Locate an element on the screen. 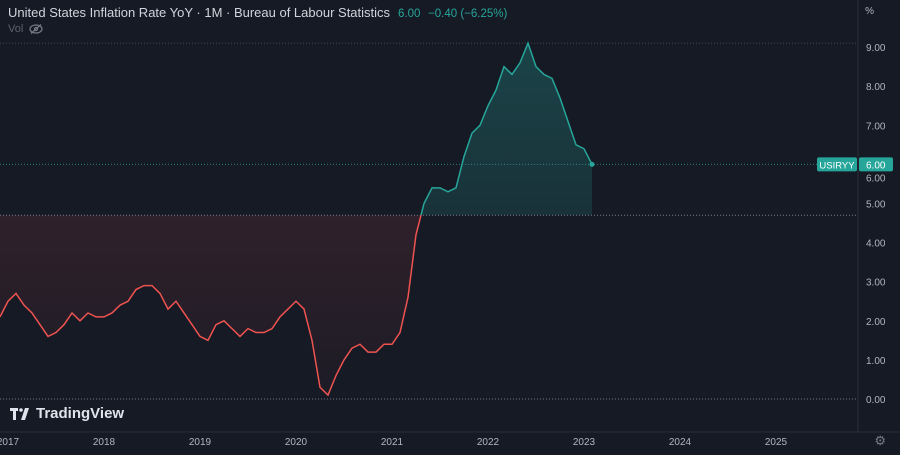 This screenshot has width=900, height=455. y-tick-label: 3.00 is located at coordinates (876, 283).